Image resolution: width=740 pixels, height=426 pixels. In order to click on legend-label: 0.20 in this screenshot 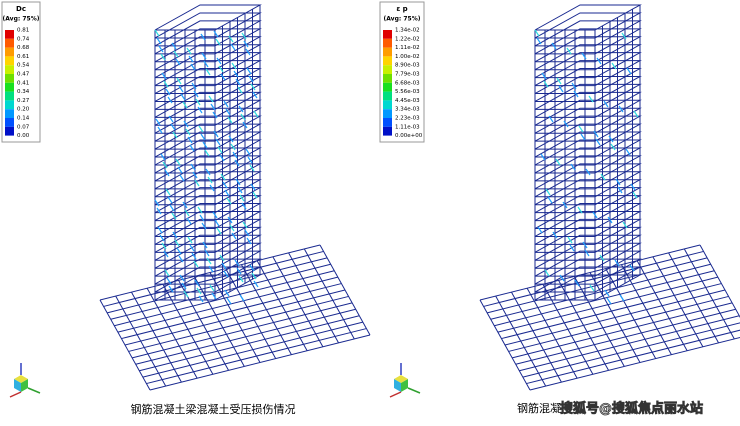, I will do `click(23, 110)`.